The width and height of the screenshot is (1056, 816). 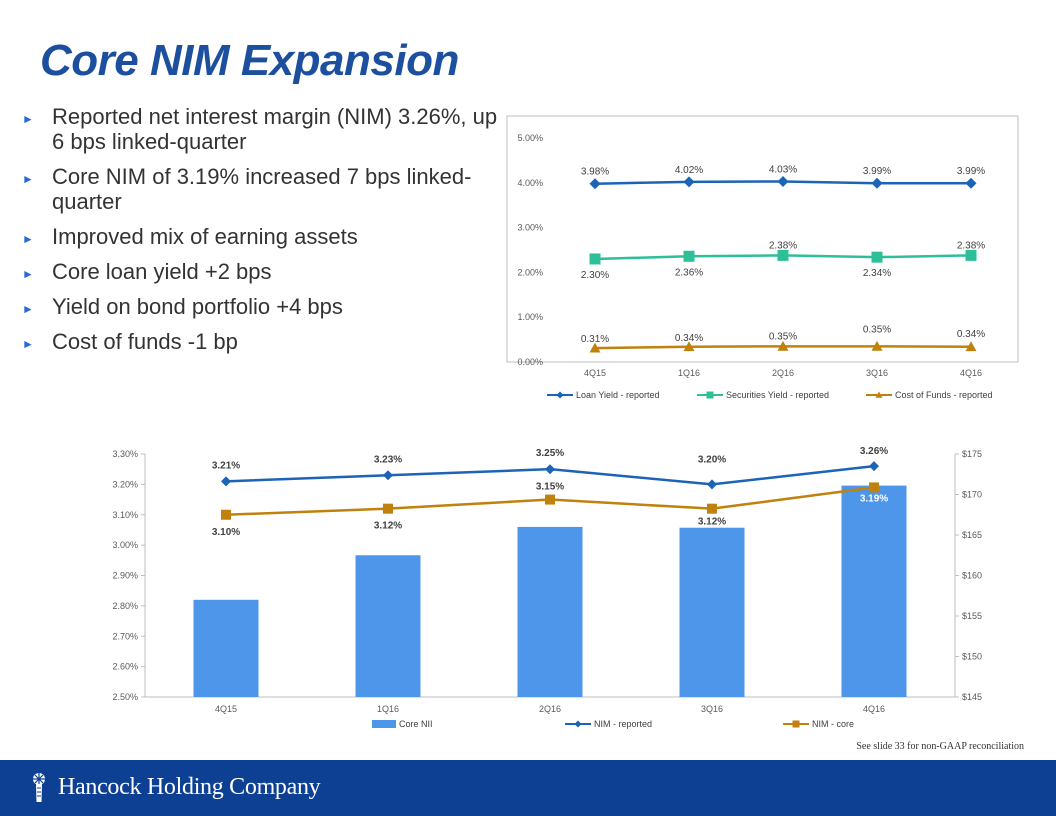 What do you see at coordinates (550, 487) in the screenshot?
I see `data-label: 3.15%` at bounding box center [550, 487].